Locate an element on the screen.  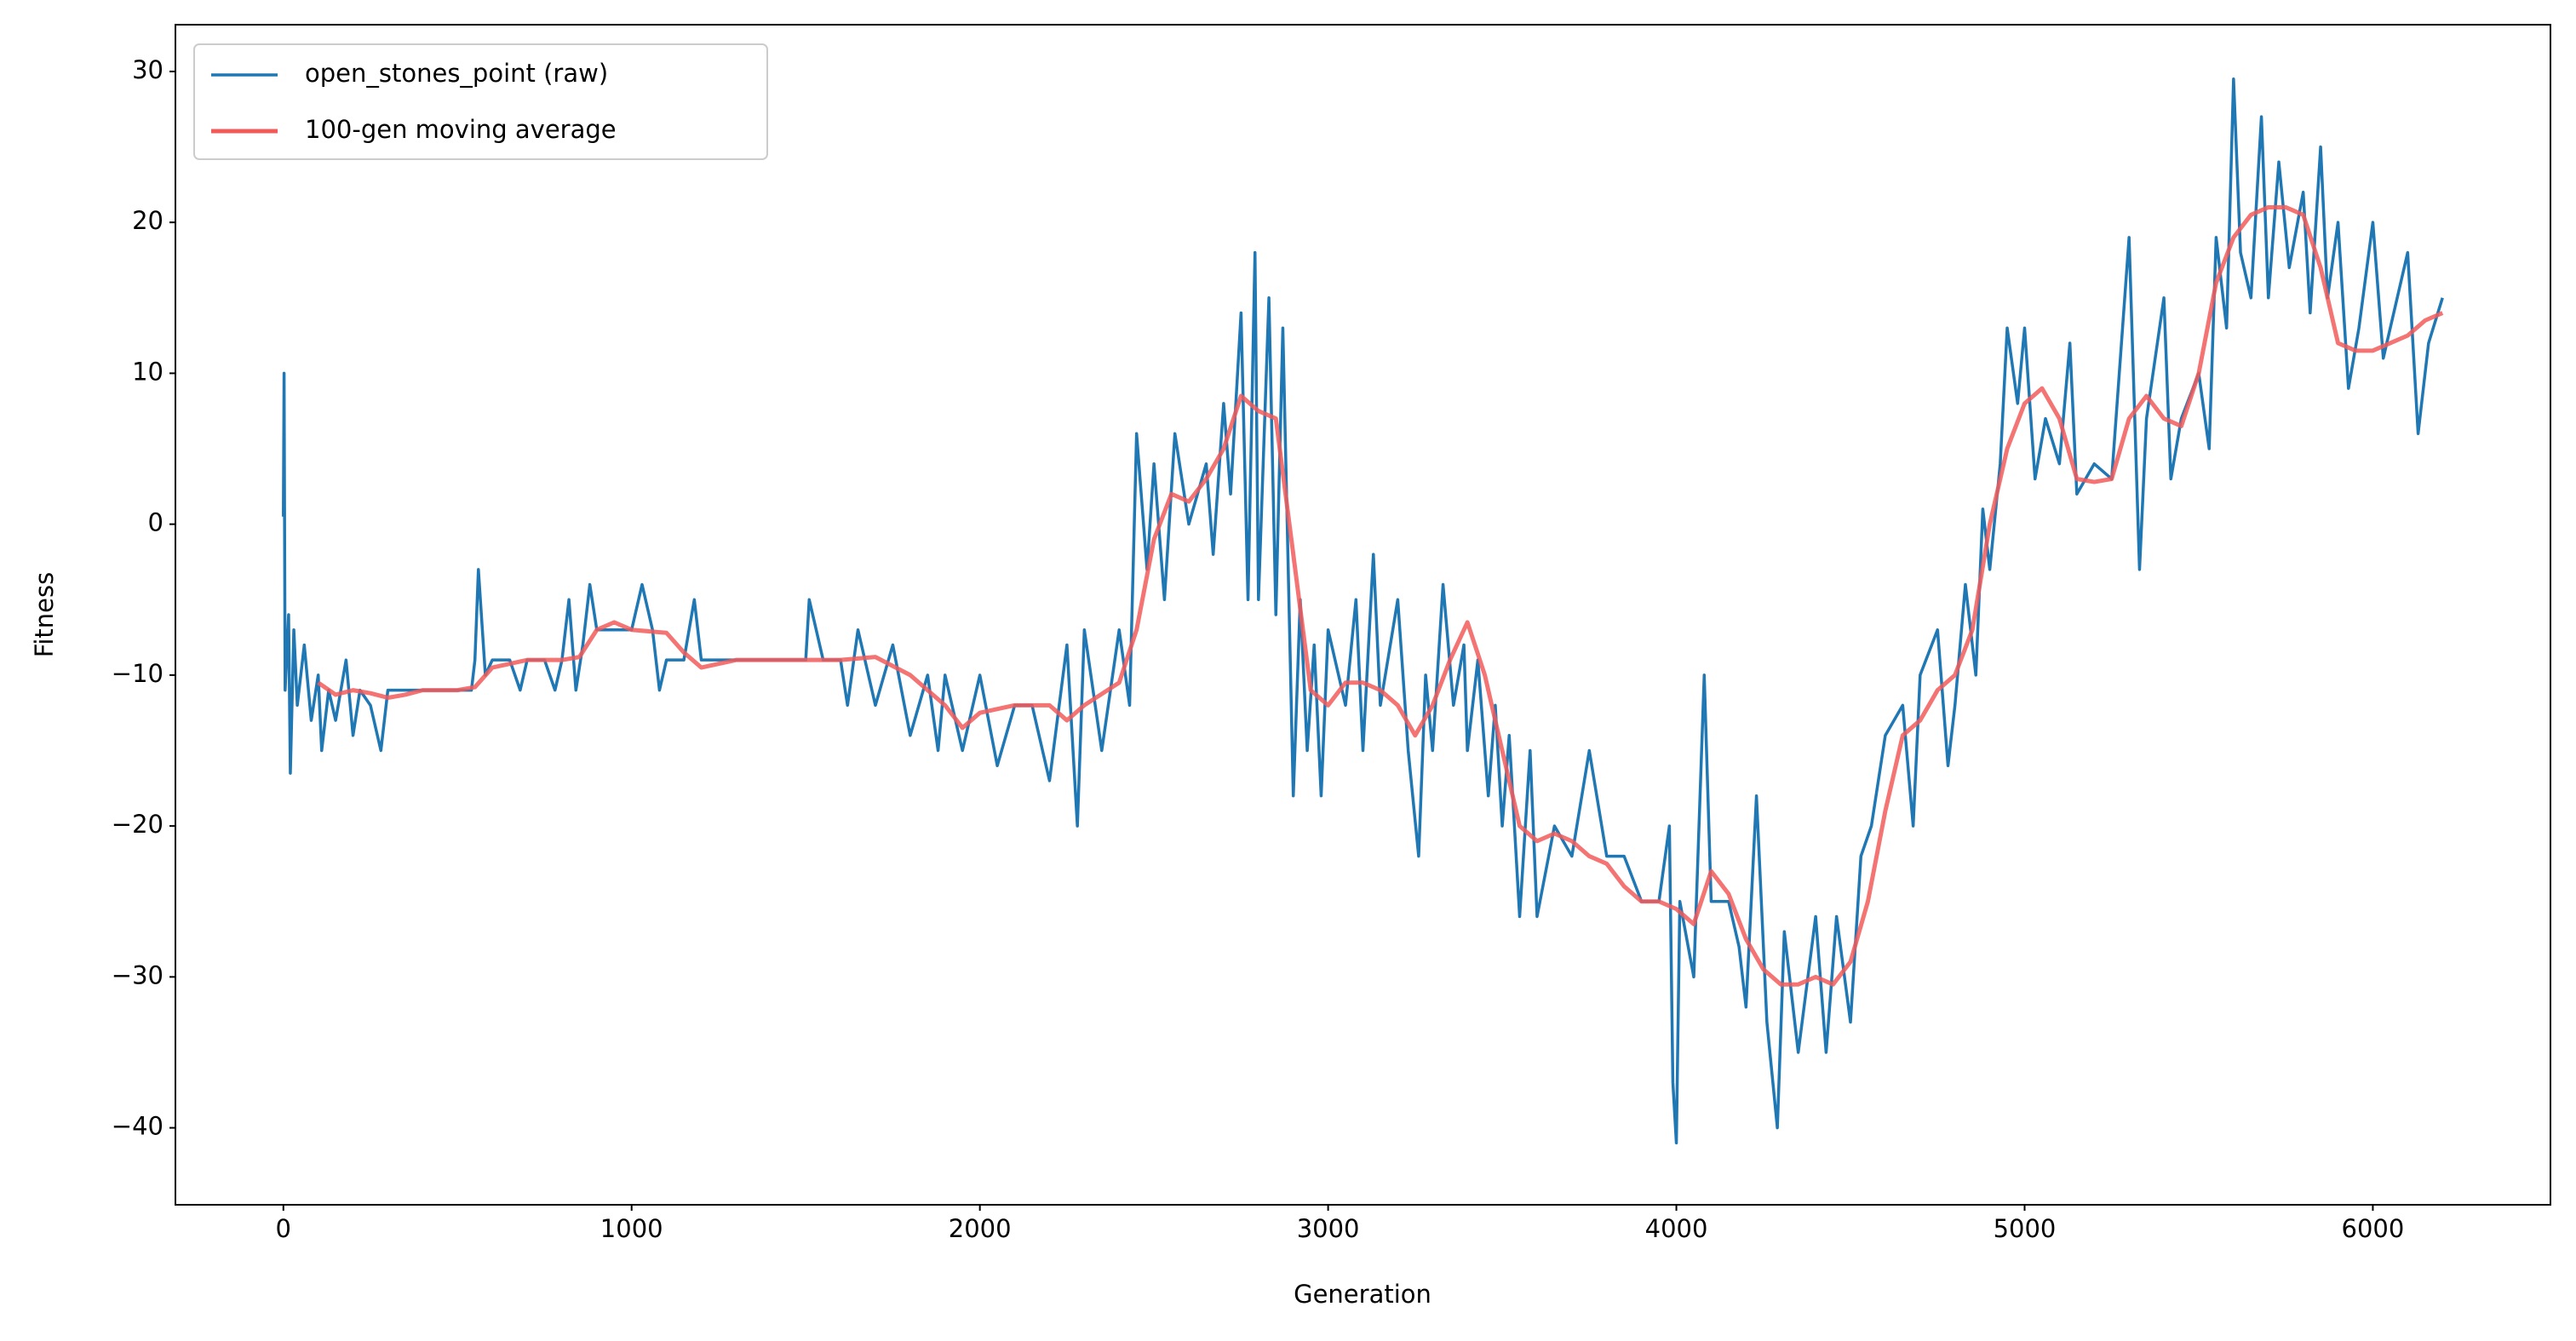
x-tick-label: 2000 is located at coordinates (980, 1228).